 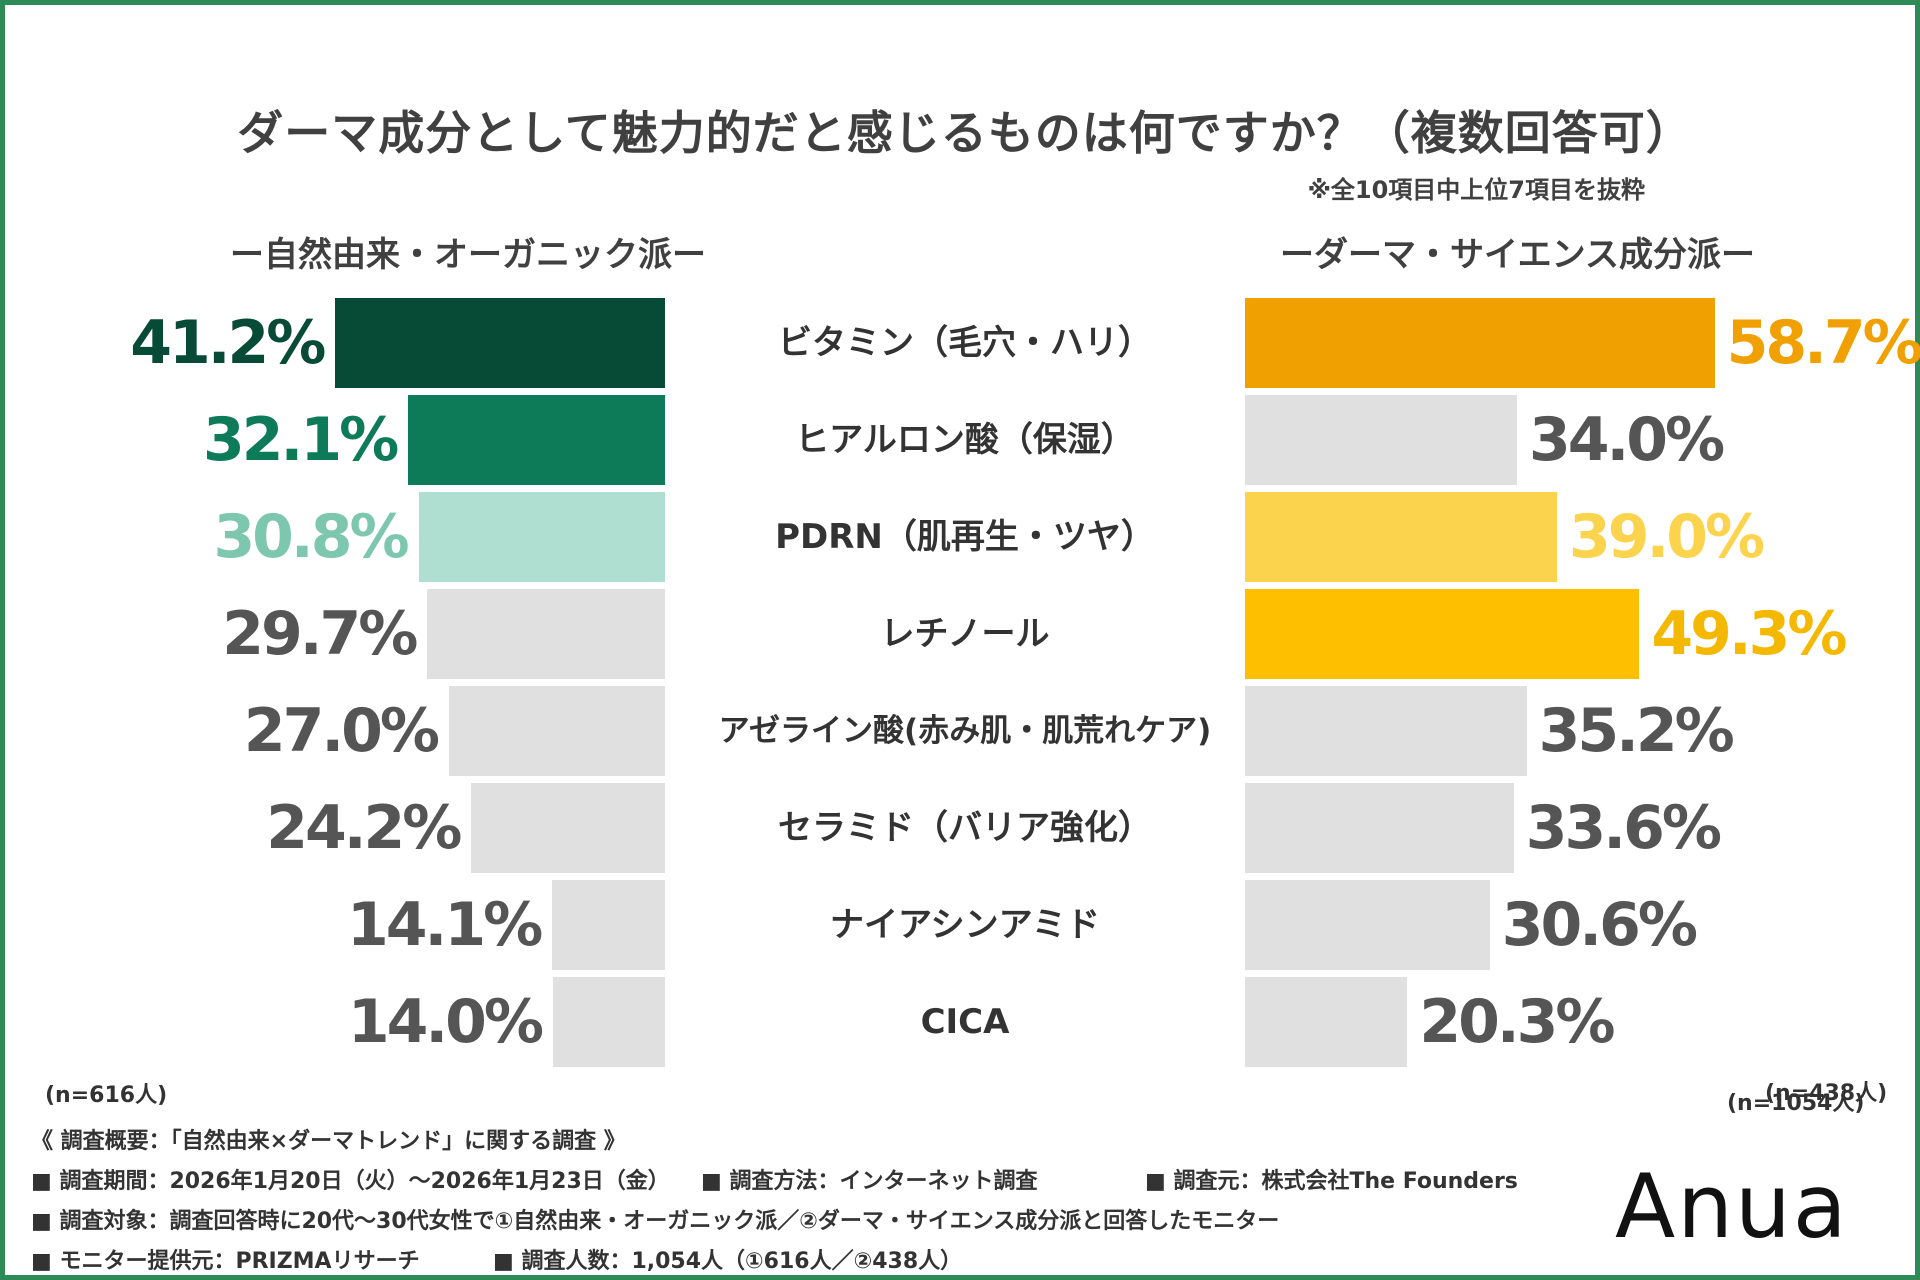 What do you see at coordinates (965, 634) in the screenshot?
I see `category-label: レチノール` at bounding box center [965, 634].